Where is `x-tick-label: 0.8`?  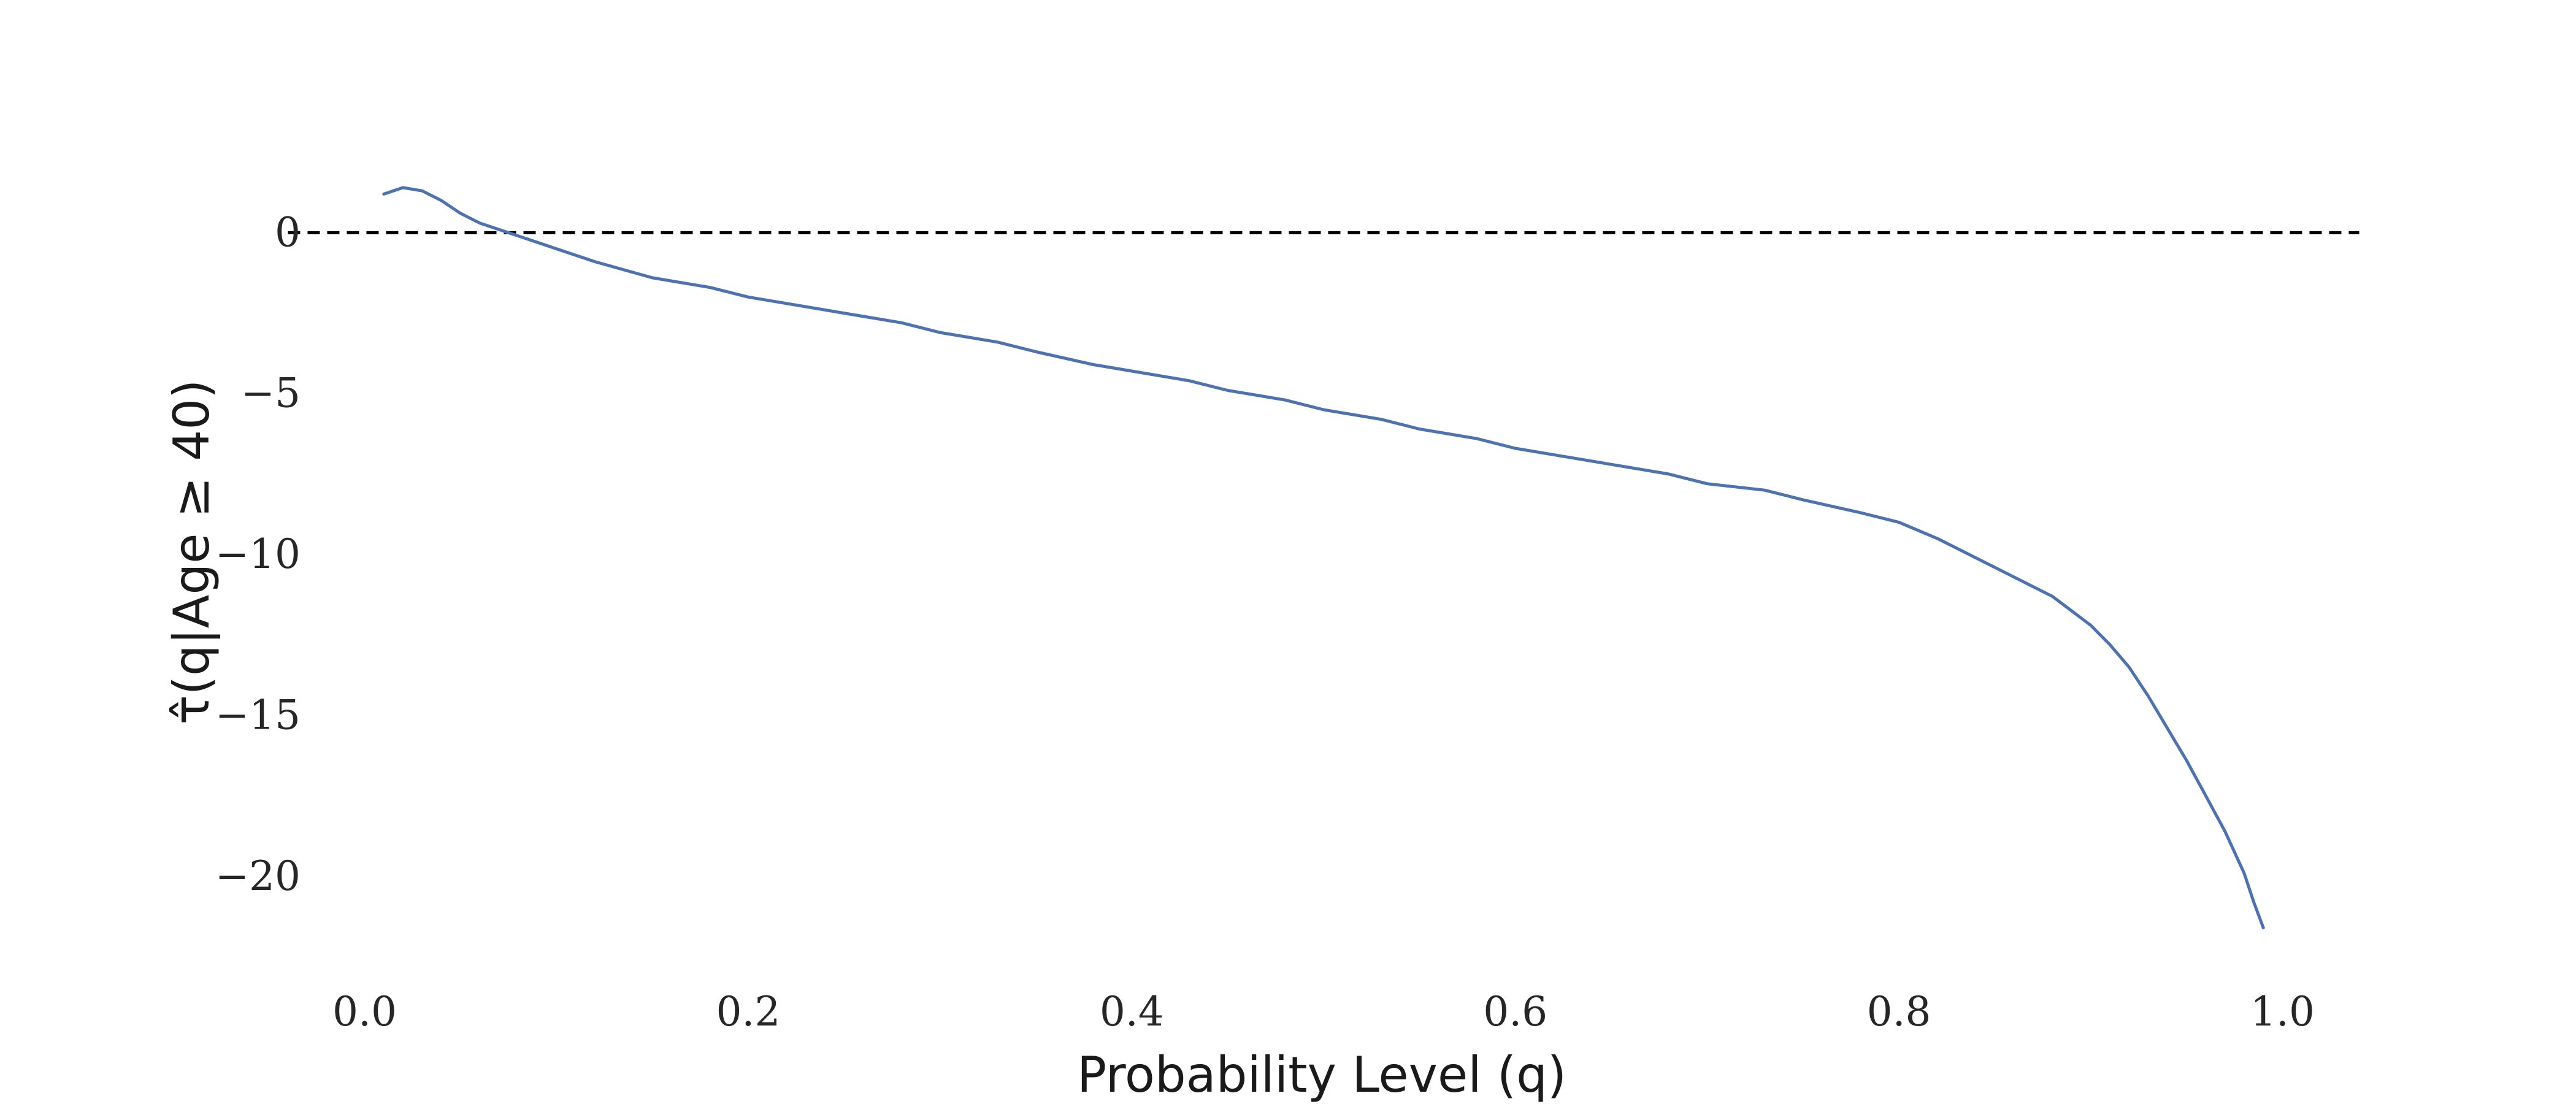 x-tick-label: 0.8 is located at coordinates (1899, 1011).